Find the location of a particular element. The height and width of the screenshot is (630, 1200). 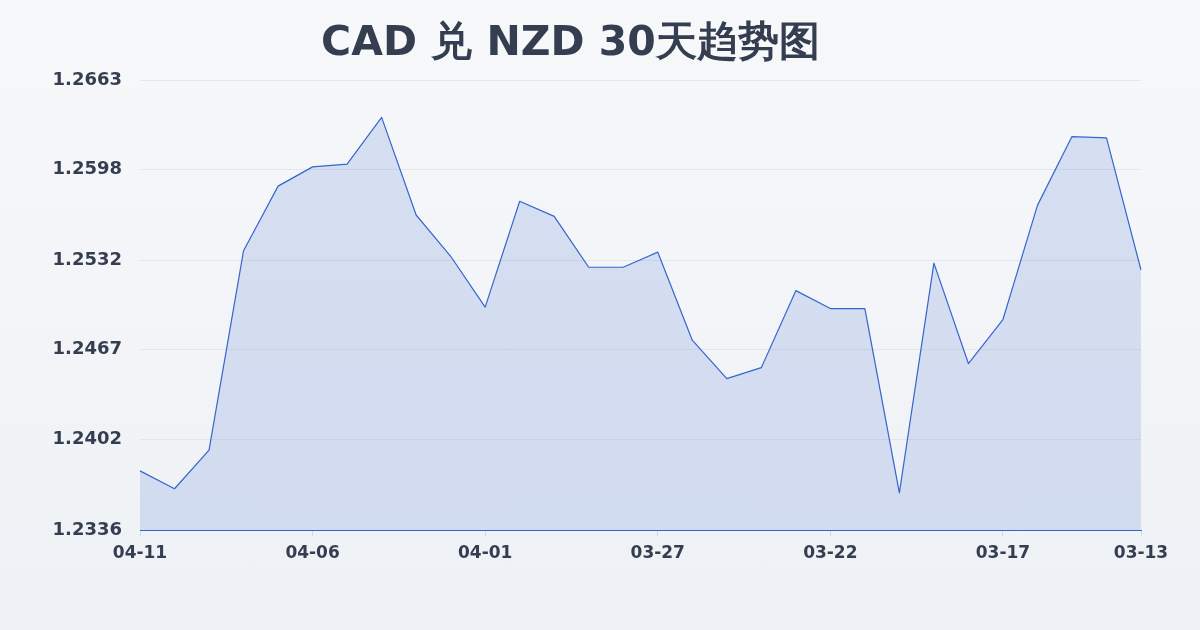

y-tick-label: 1.2336 is located at coordinates (87, 528).